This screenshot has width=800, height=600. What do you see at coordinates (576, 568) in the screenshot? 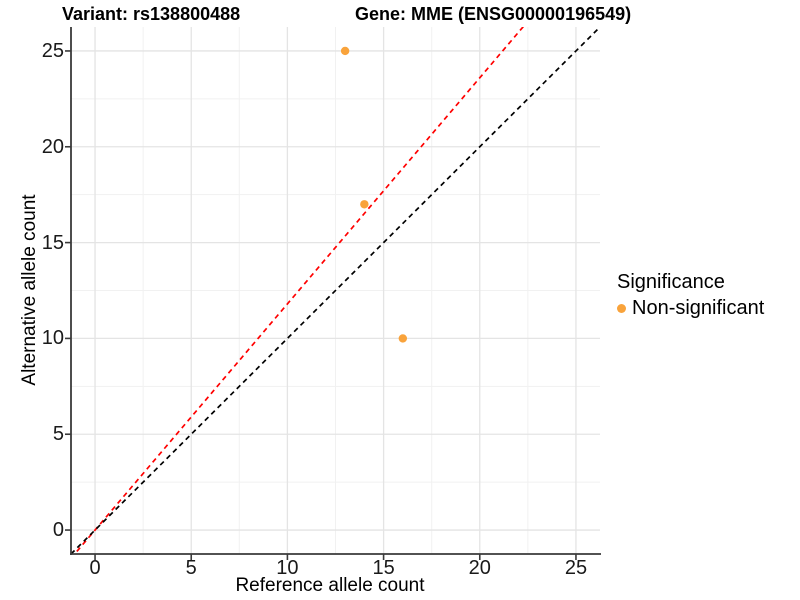
I see `x-tick-label: 25` at bounding box center [576, 568].